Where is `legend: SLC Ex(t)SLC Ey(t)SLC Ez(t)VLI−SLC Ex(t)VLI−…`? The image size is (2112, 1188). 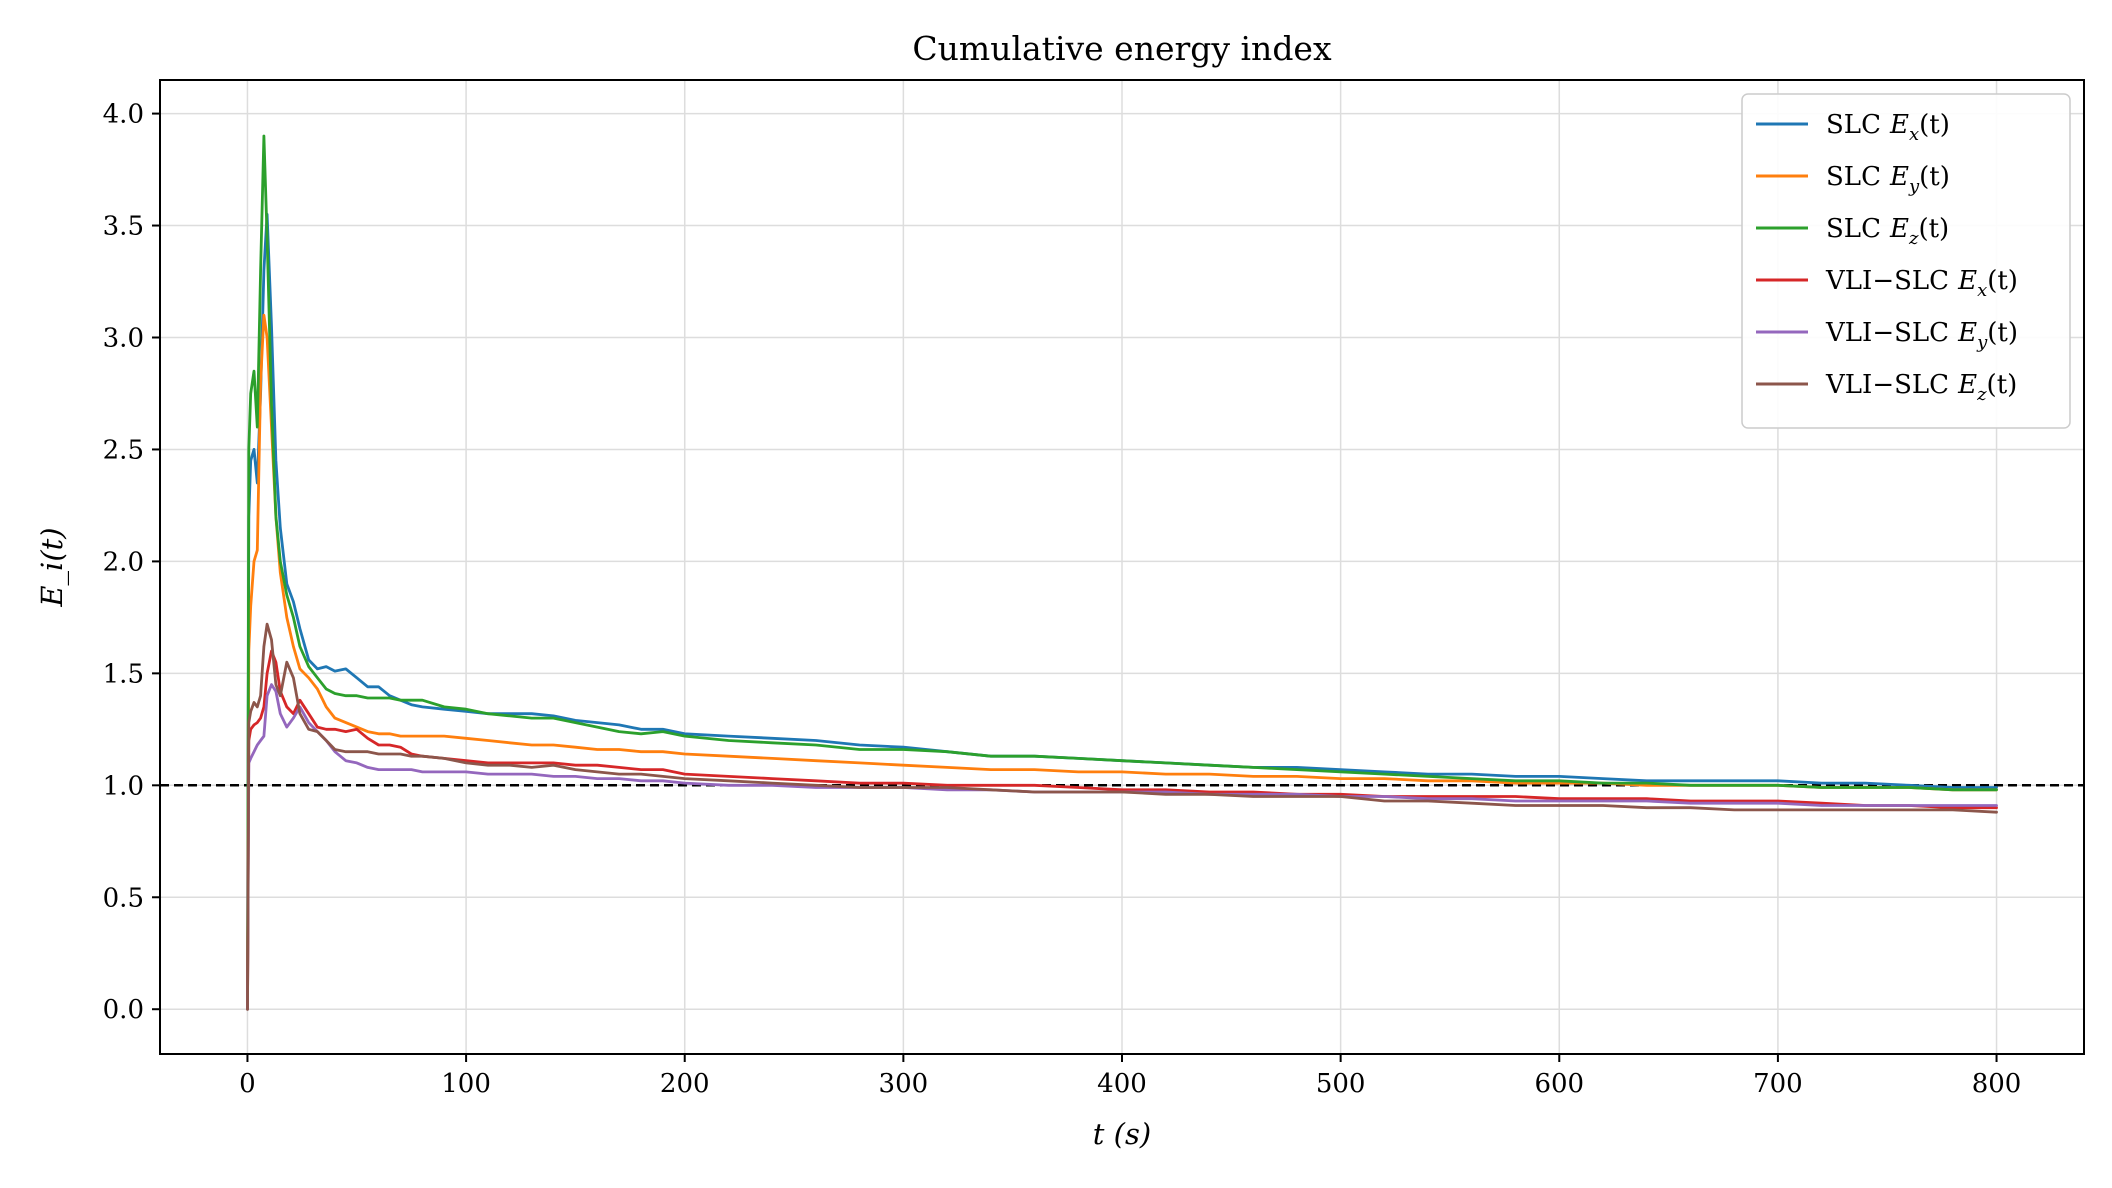
legend: SLC Ex(t)SLC Ey(t)SLC Ez(t)VLI−SLC Ex(t)VLI−… is located at coordinates (1906, 261).